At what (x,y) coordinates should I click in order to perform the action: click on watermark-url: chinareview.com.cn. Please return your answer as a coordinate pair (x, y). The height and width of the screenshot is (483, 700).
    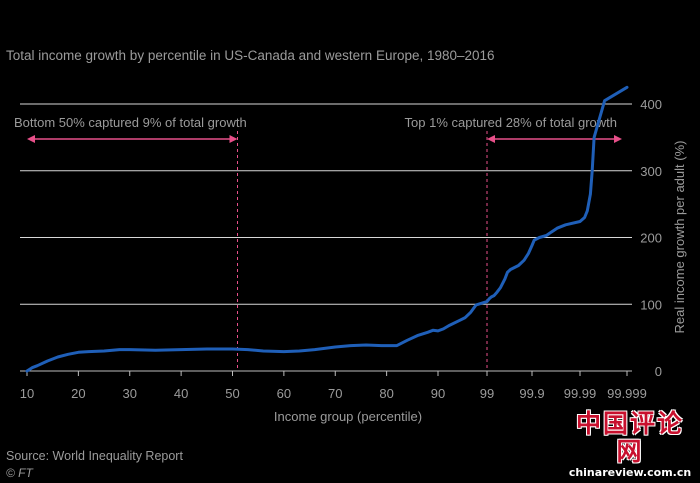
    Looking at the image, I should click on (630, 472).